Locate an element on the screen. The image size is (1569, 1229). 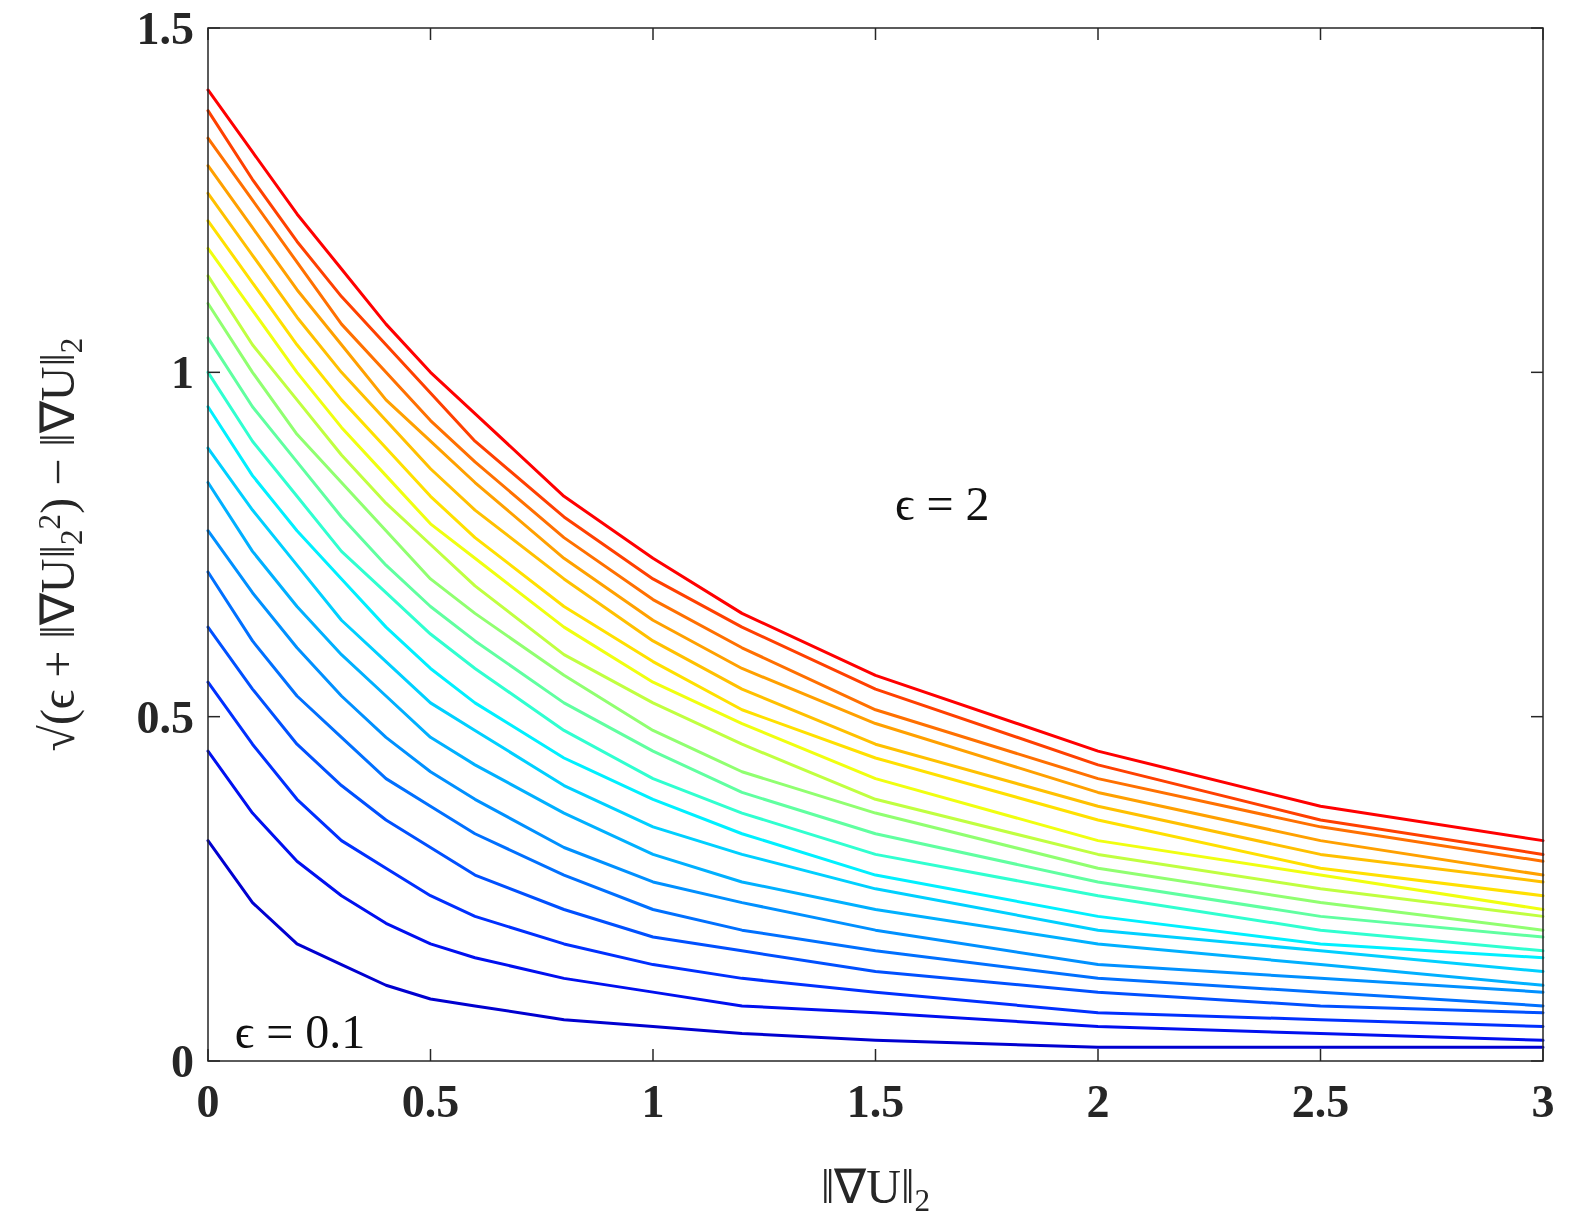
y-tick-label: 0.5 is located at coordinates (165, 717).